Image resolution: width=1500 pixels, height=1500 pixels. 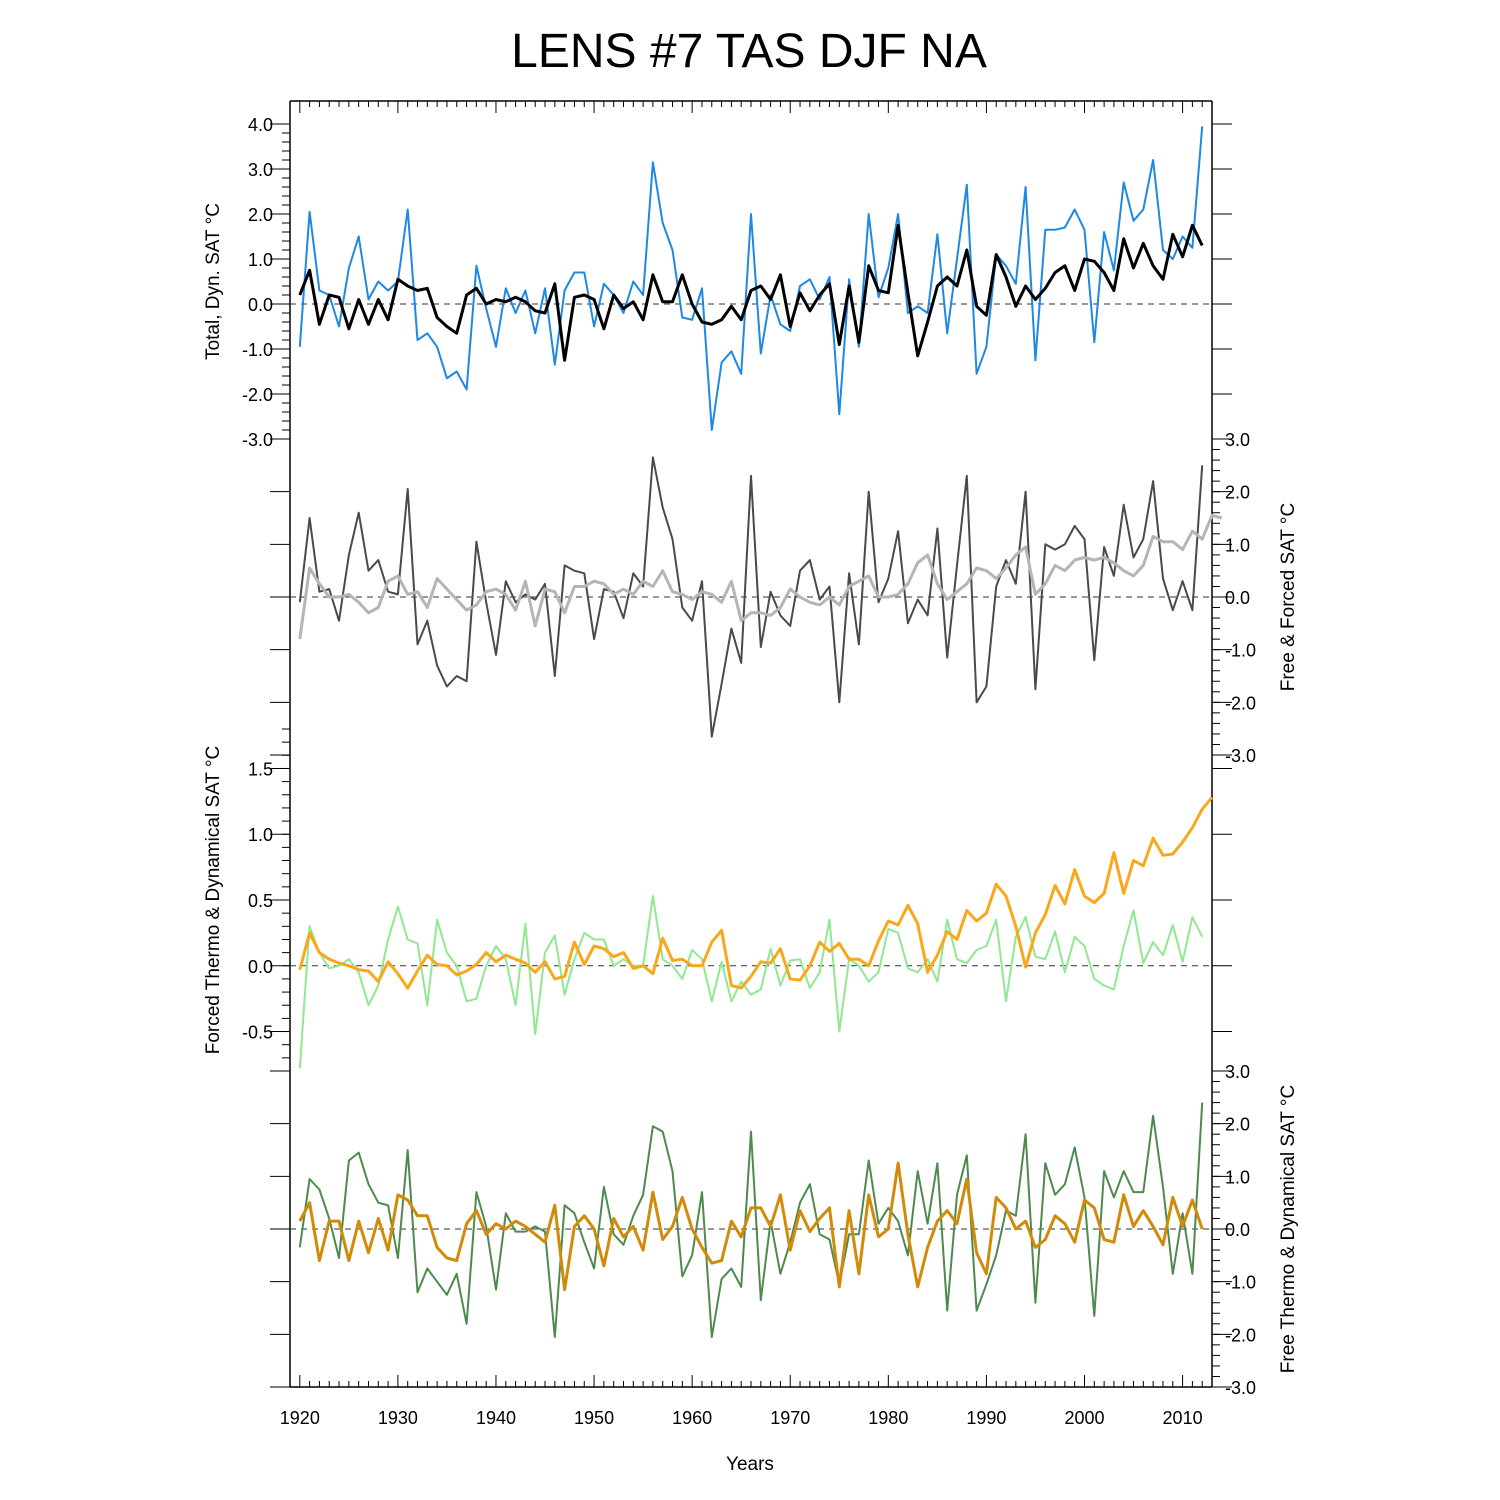 What do you see at coordinates (300, 1418) in the screenshot?
I see `x-tick-label: 1920` at bounding box center [300, 1418].